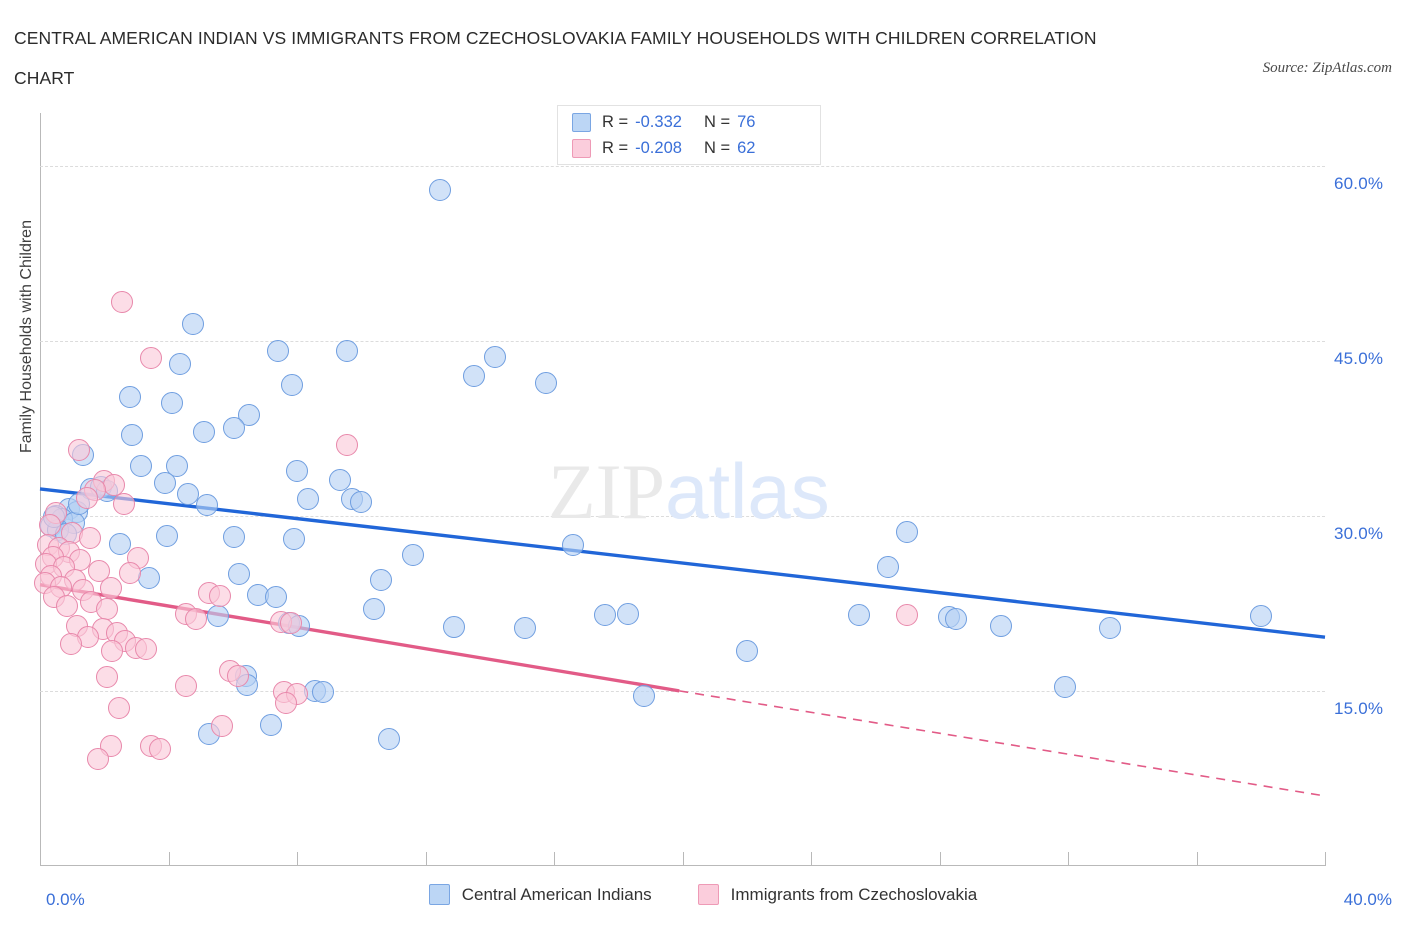 The height and width of the screenshot is (930, 1406). What do you see at coordinates (1359, 183) in the screenshot?
I see `y-axis-label-60.0: 60.0%` at bounding box center [1359, 183].